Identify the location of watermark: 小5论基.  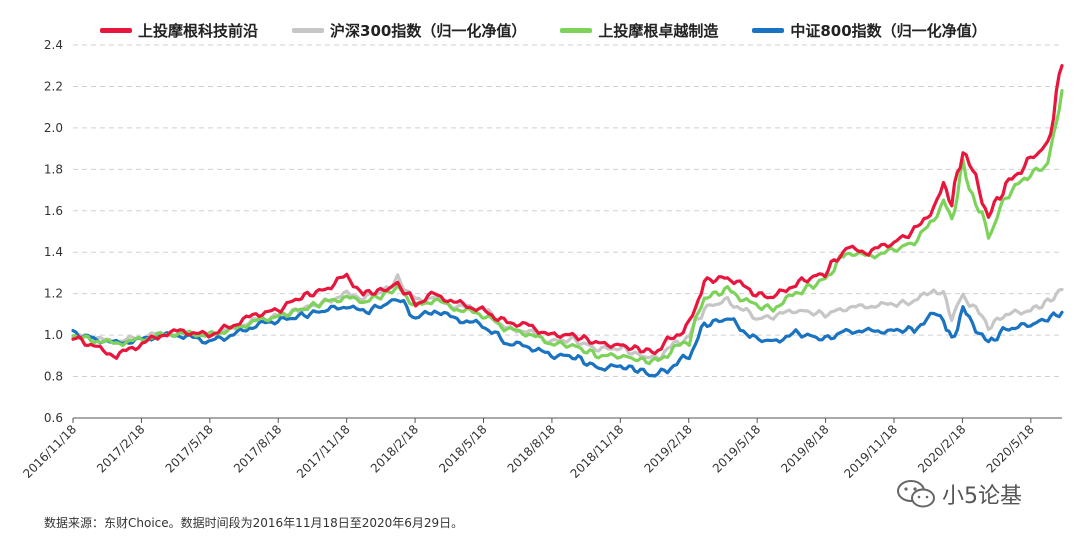
(959, 494).